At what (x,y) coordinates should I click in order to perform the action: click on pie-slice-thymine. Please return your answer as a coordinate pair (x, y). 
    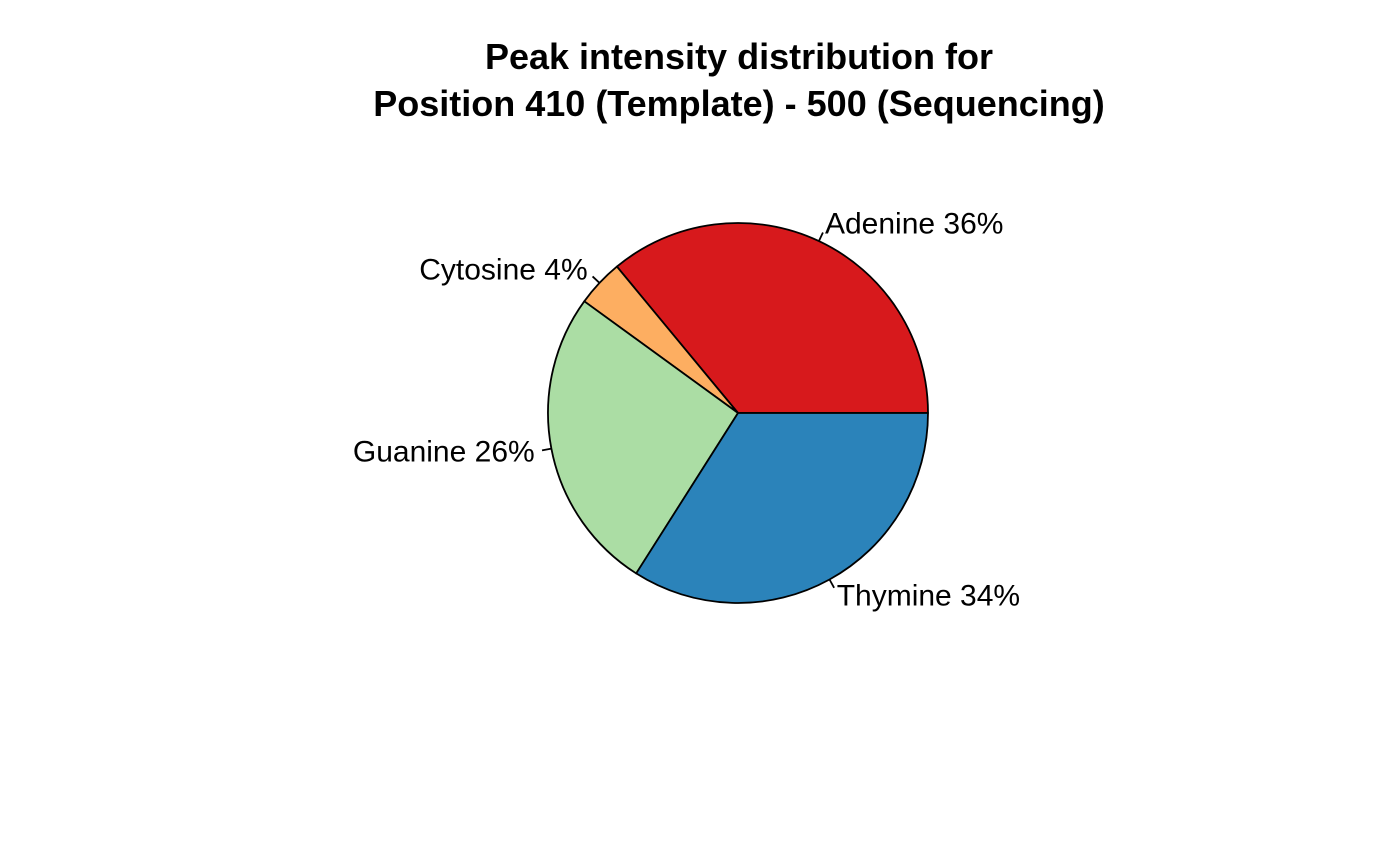
    Looking at the image, I should click on (782, 508).